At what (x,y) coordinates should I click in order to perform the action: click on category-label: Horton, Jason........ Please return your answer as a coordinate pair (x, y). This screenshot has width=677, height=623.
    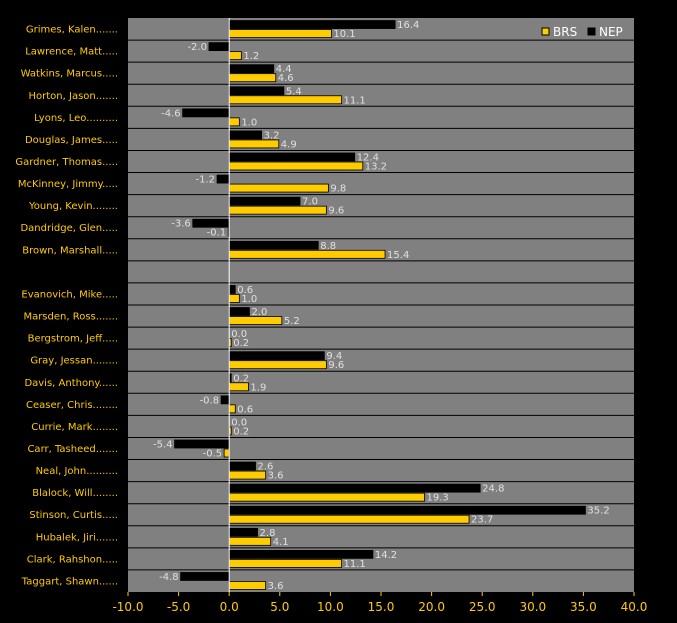
    Looking at the image, I should click on (73, 96).